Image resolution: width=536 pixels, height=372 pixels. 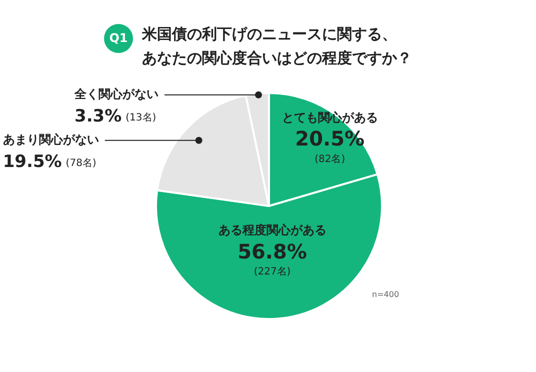 What do you see at coordinates (50, 139) in the screenshot?
I see `slice-label: あまり関心がない` at bounding box center [50, 139].